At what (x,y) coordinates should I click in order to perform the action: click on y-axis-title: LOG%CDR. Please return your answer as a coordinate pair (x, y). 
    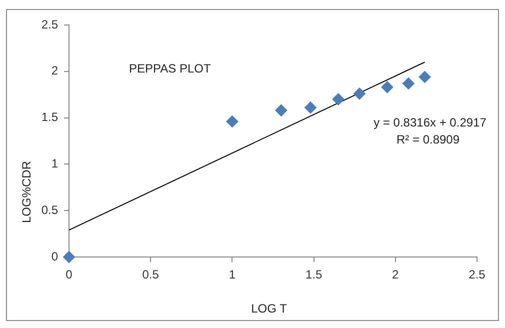
    Looking at the image, I should click on (26, 192).